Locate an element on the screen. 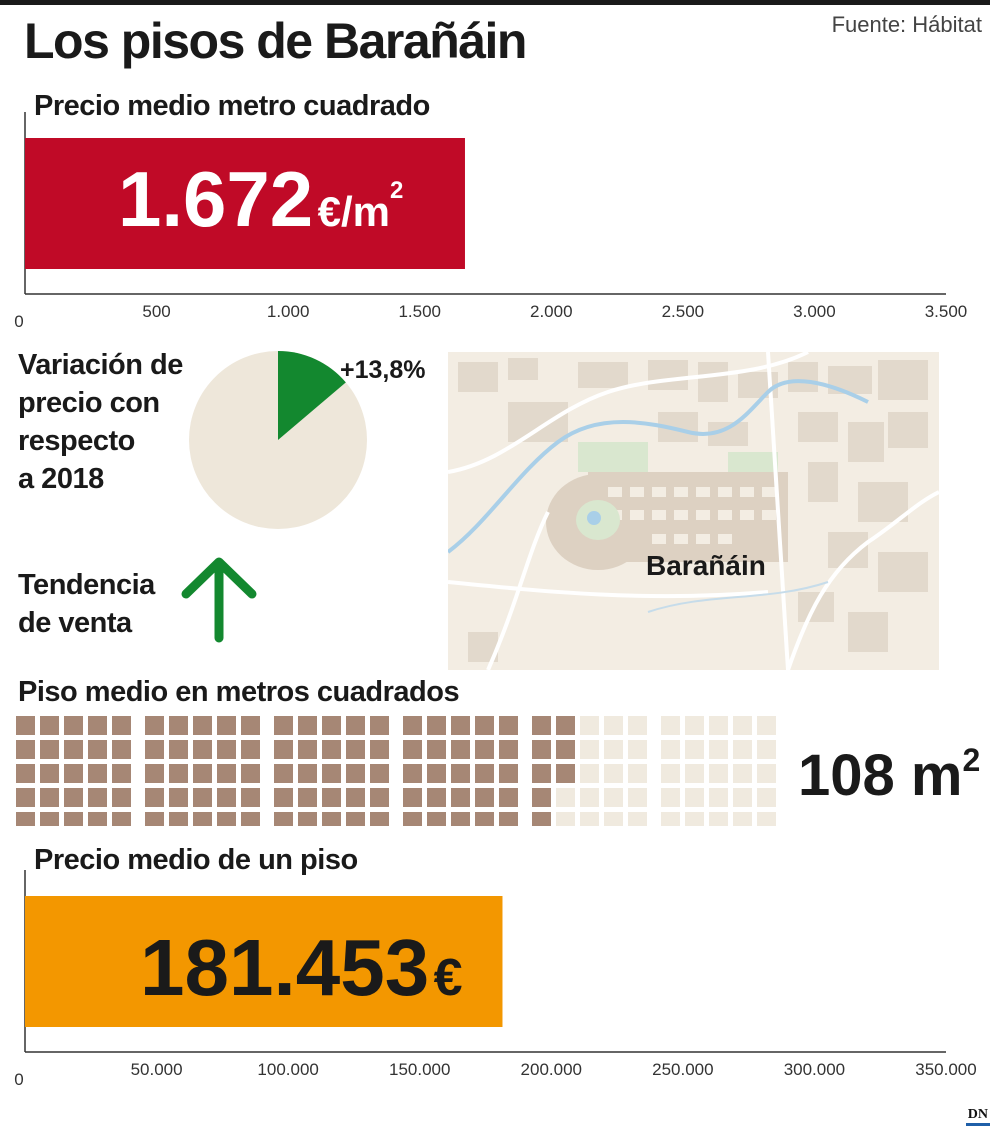 The height and width of the screenshot is (1128, 990). price-m2-unit-sup: 2 is located at coordinates (397, 190).